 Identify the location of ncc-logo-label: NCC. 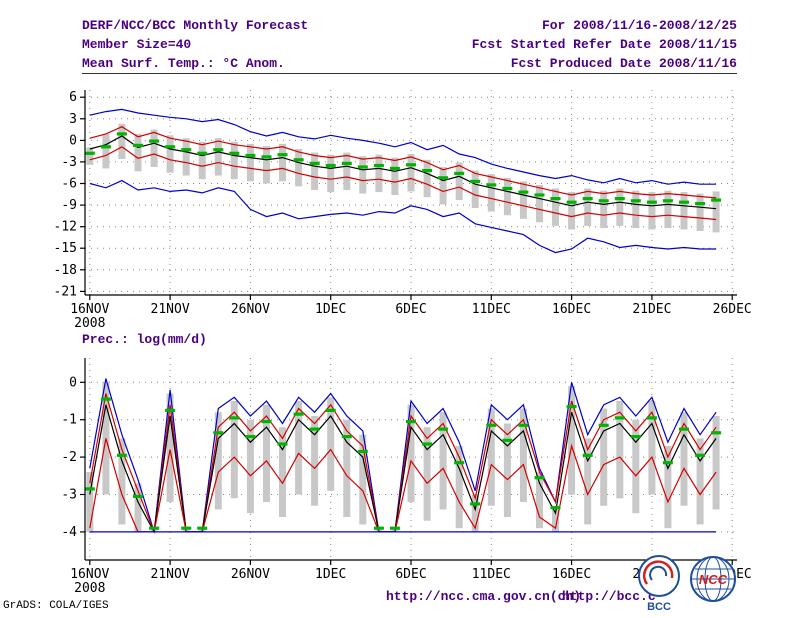
(713, 579).